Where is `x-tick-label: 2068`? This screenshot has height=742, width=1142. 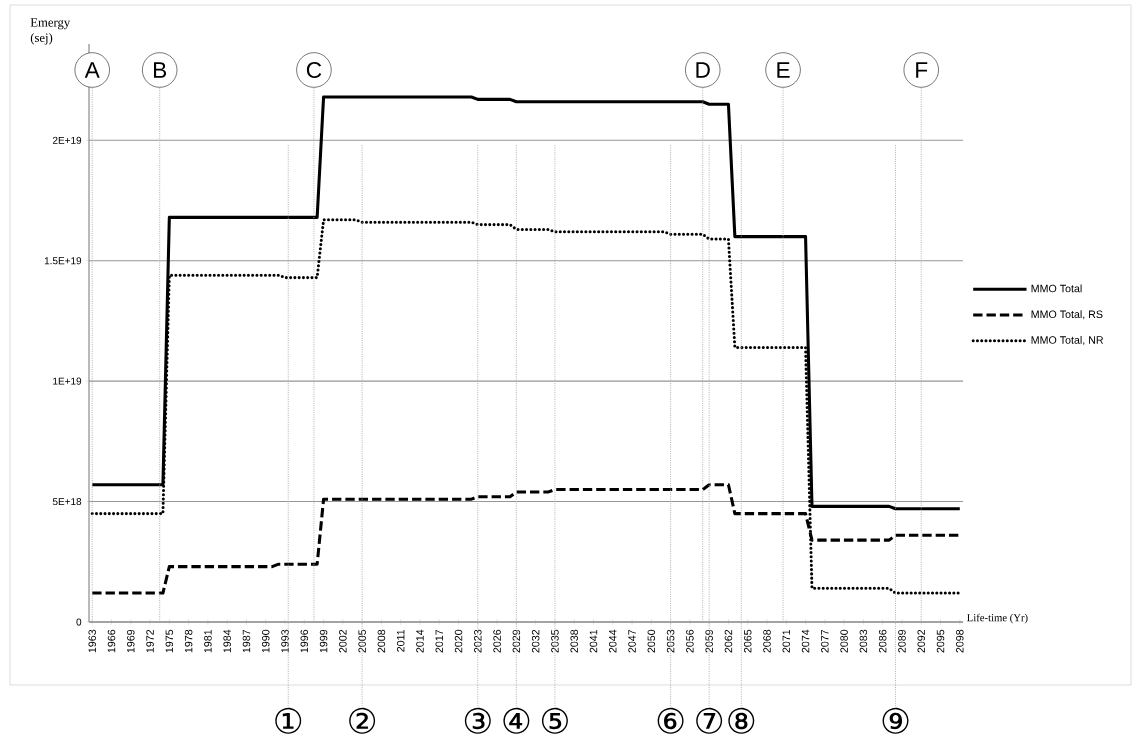
x-tick-label: 2068 is located at coordinates (767, 641).